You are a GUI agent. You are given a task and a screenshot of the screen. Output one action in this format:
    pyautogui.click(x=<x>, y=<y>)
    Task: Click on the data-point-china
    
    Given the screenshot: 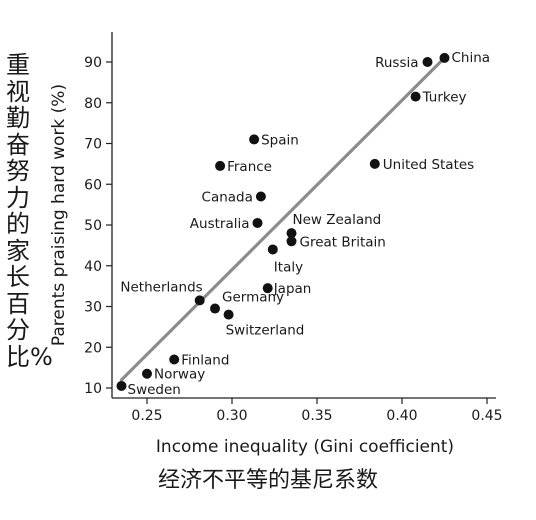 What is the action you would take?
    pyautogui.click(x=444, y=57)
    